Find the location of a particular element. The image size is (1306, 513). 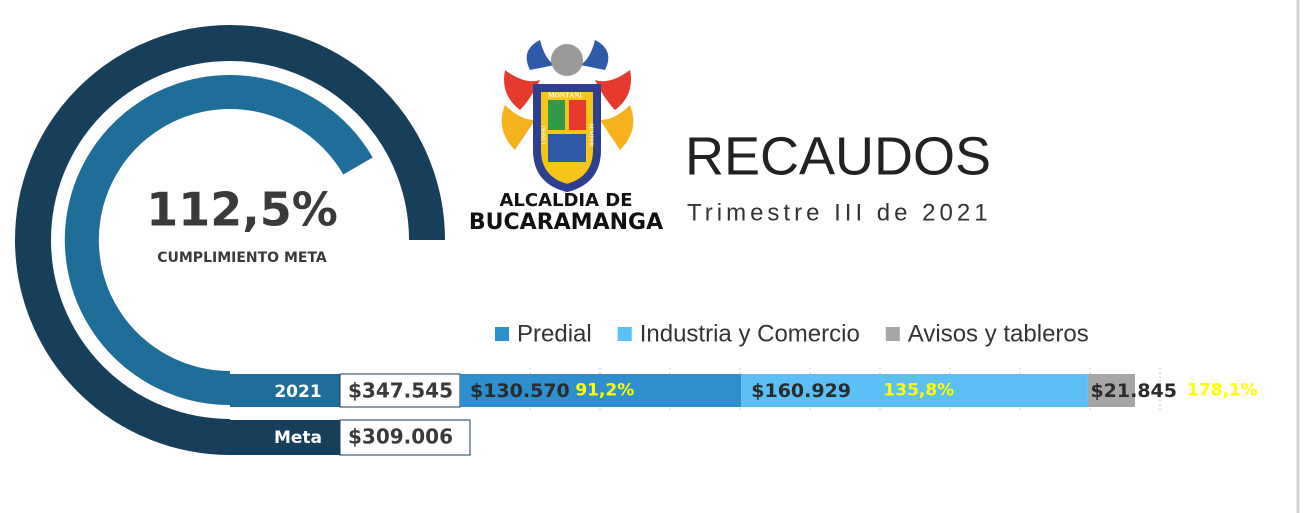

logo-motto: LIBERI is located at coordinates (544, 134).